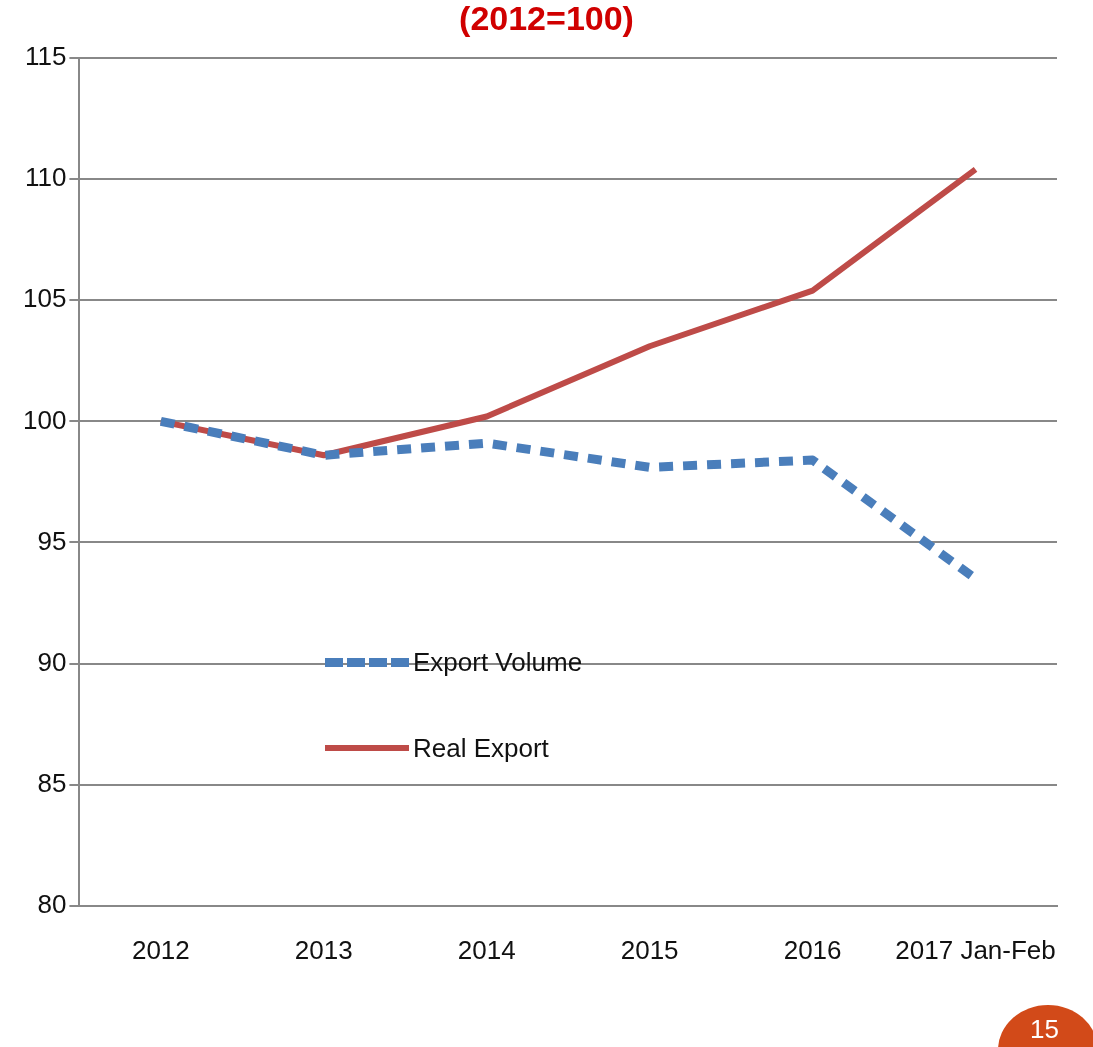 Image resolution: width=1093 pixels, height=1047 pixels. Describe the element at coordinates (486, 949) in the screenshot. I see `x-tick-label: 2014` at that location.